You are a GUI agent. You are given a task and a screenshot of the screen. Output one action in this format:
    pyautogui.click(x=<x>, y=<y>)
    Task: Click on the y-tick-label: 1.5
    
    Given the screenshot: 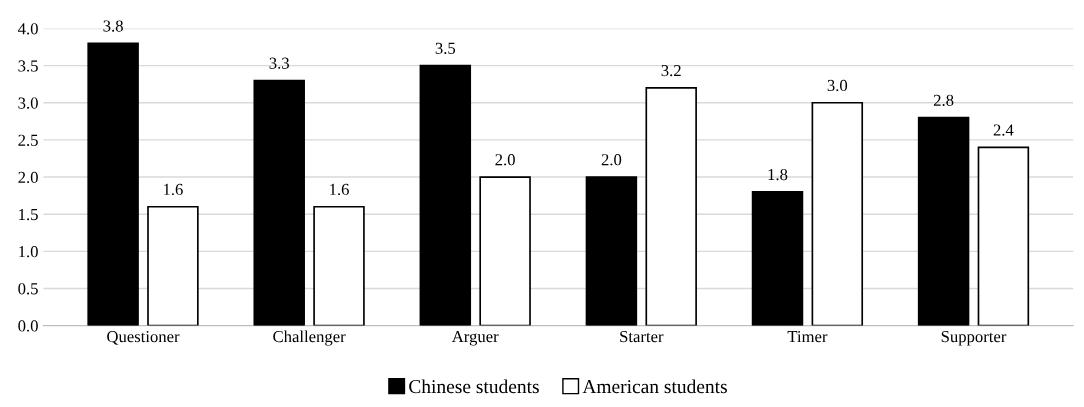 What is the action you would take?
    pyautogui.click(x=28, y=214)
    